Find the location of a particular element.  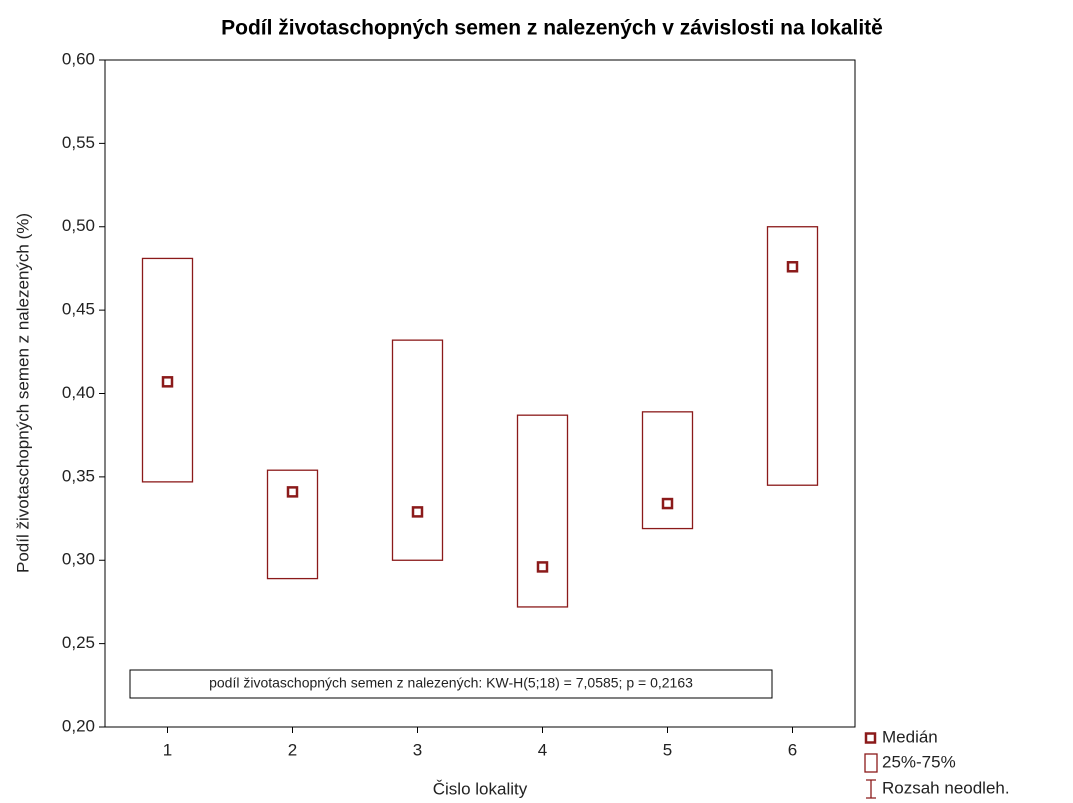

y-tick-label: 0,20 is located at coordinates (78, 725).